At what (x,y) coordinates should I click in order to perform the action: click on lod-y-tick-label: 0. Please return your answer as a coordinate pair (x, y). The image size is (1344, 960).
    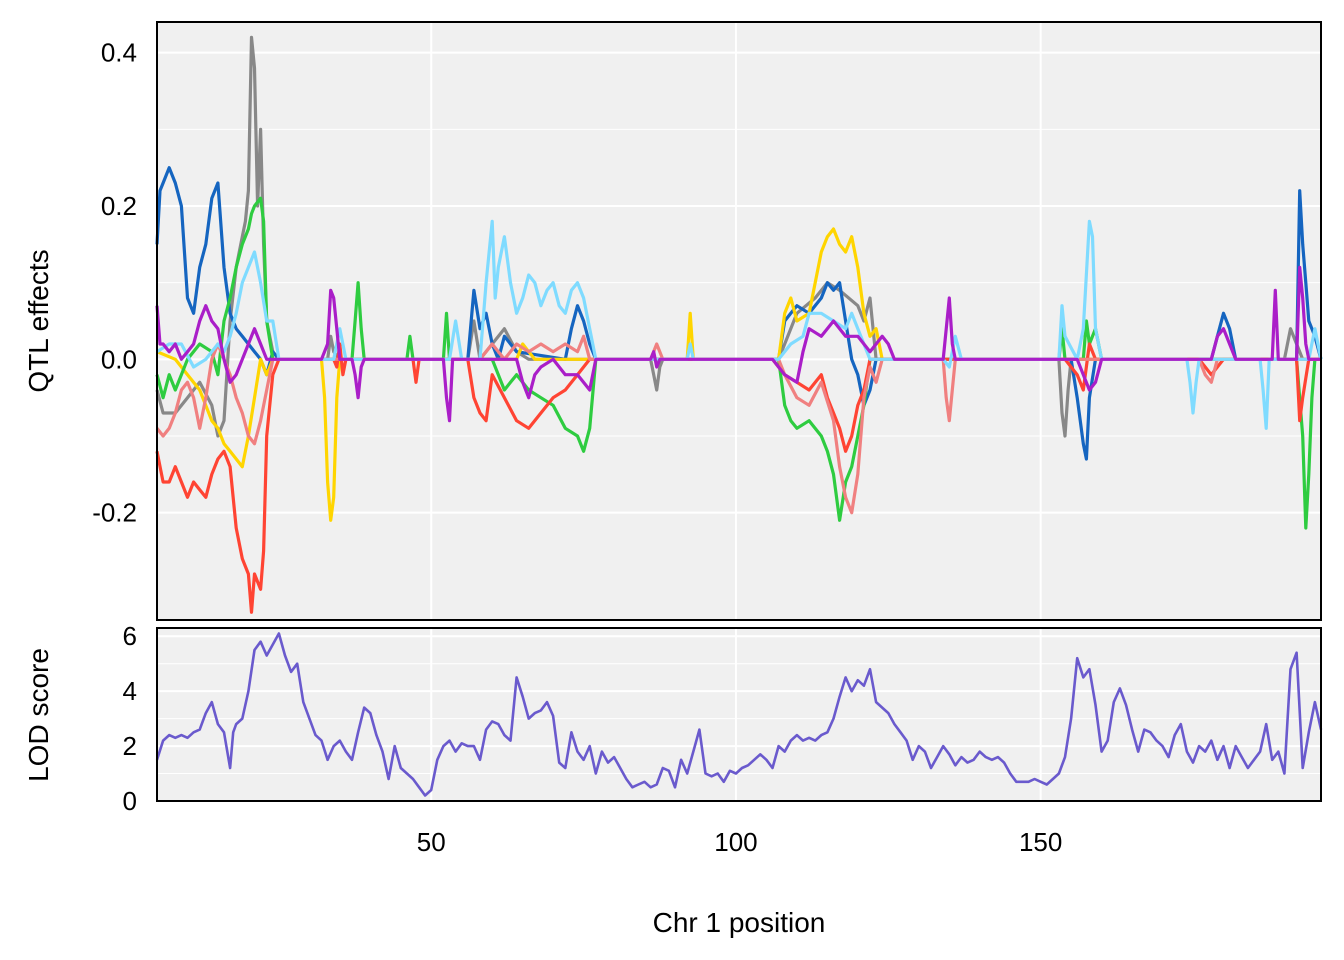
    Looking at the image, I should click on (130, 801).